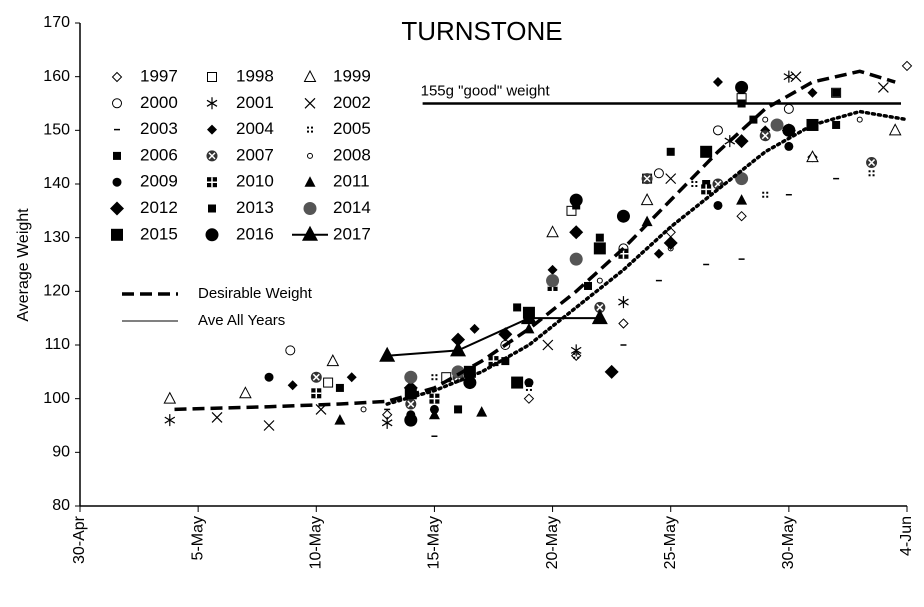 This screenshot has height=607, width=924. I want to click on legend-label: 1998, so click(255, 75).